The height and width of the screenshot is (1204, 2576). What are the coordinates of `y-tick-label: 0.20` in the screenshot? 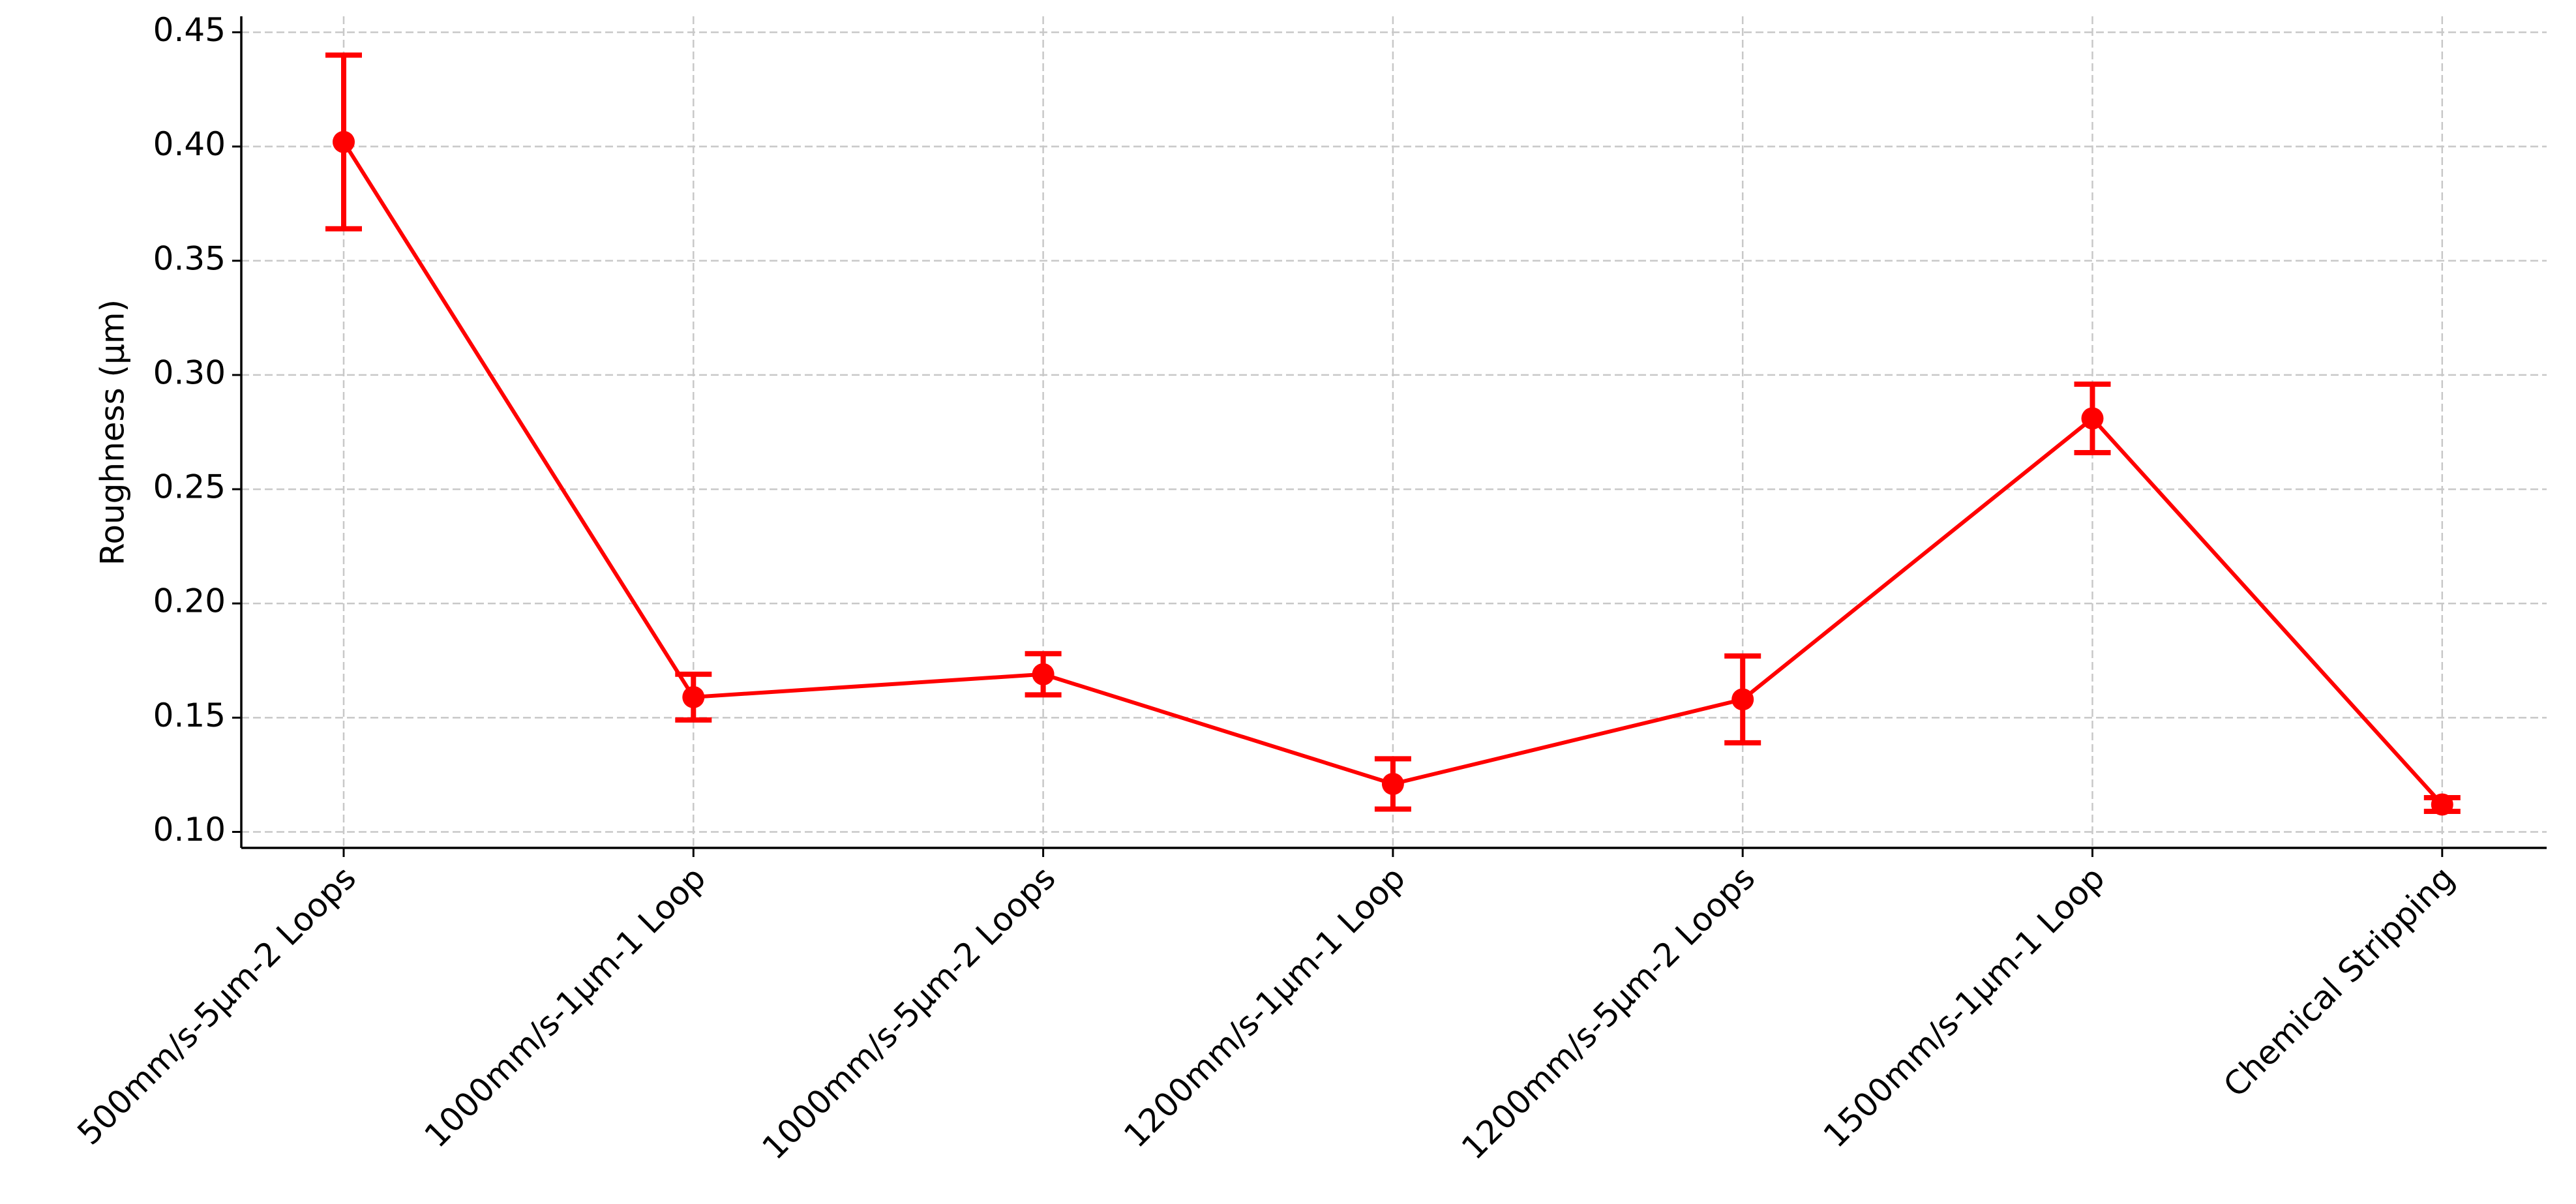 It's located at (189, 601).